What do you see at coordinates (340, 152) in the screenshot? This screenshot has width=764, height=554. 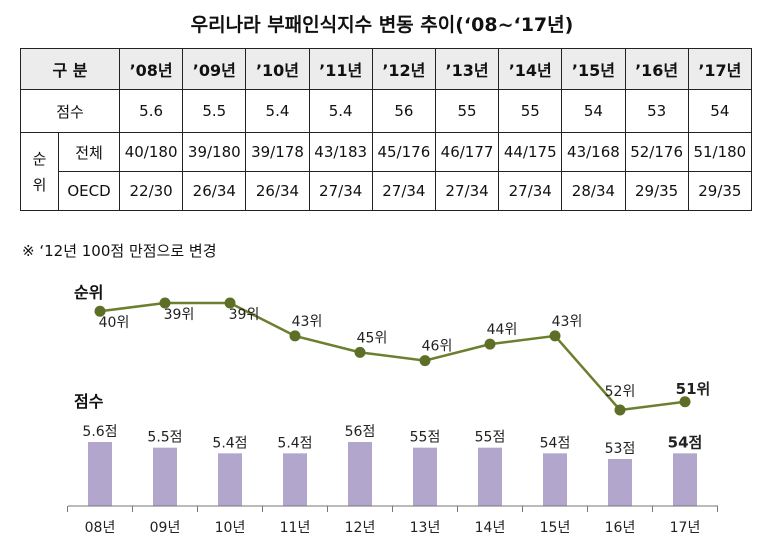 I see `overall-cell: 43/183` at bounding box center [340, 152].